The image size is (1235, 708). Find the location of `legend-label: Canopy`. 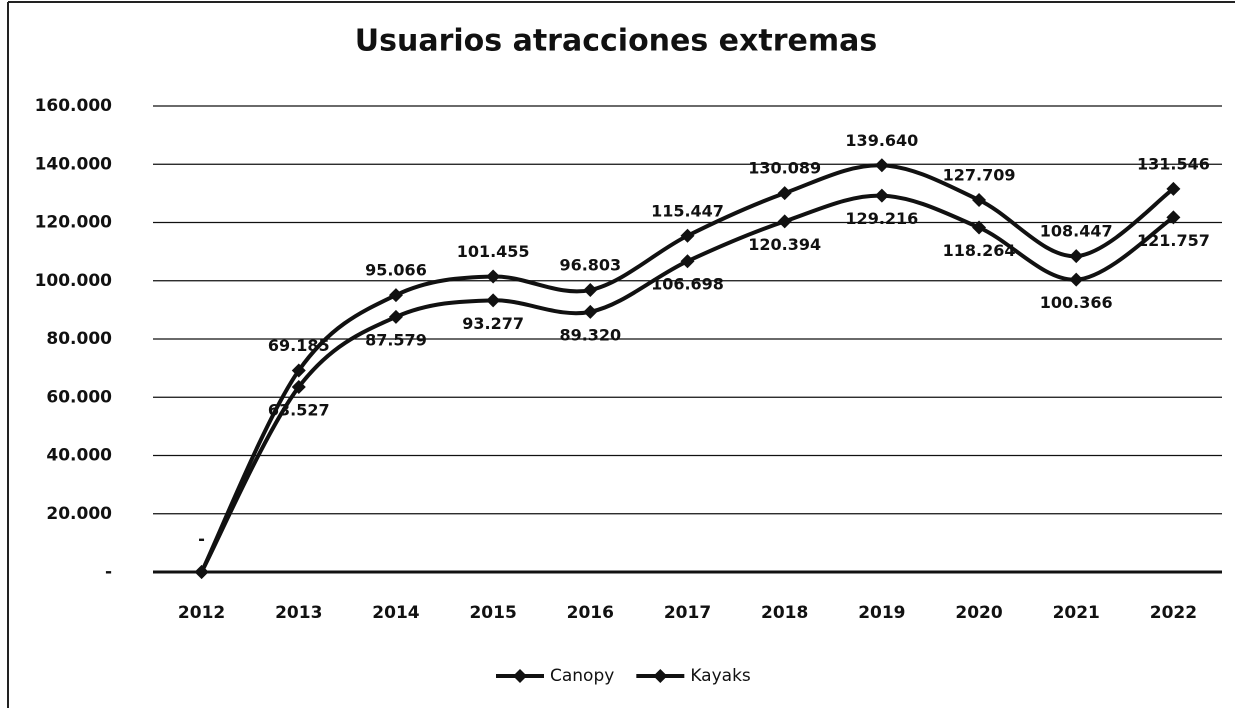

legend-label: Canopy is located at coordinates (582, 676).